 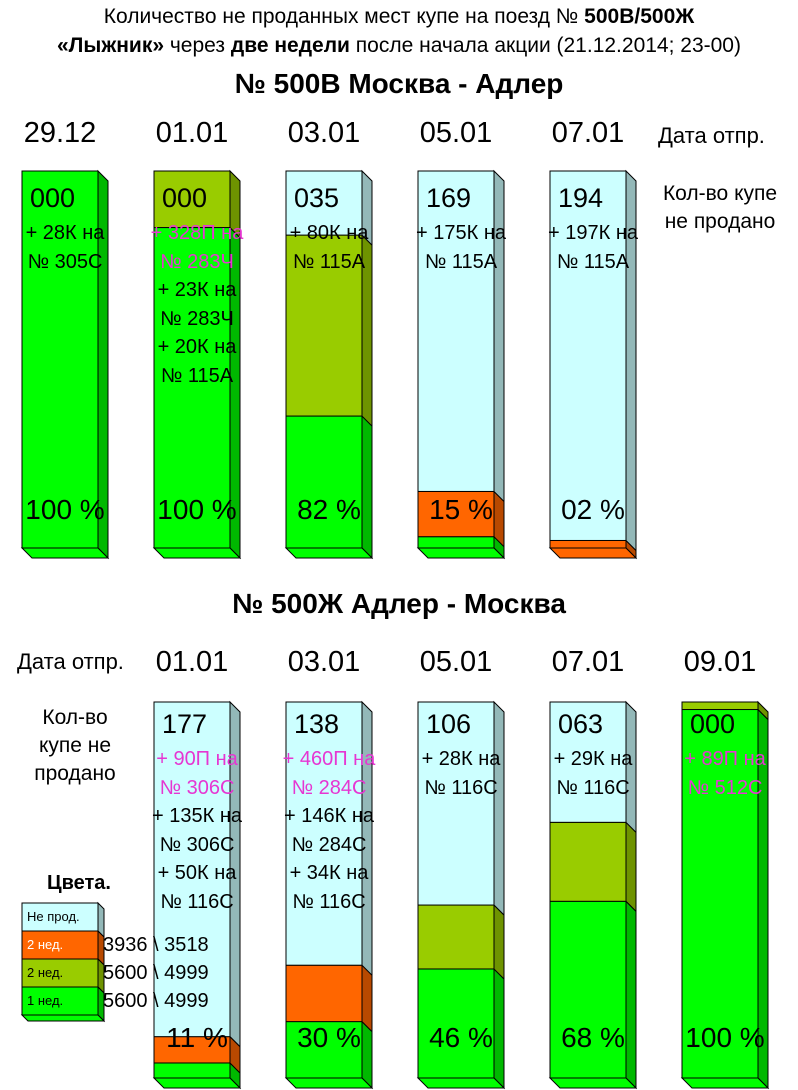 I want to click on date-axis-label-top: Дата отпр., so click(x=711, y=135).